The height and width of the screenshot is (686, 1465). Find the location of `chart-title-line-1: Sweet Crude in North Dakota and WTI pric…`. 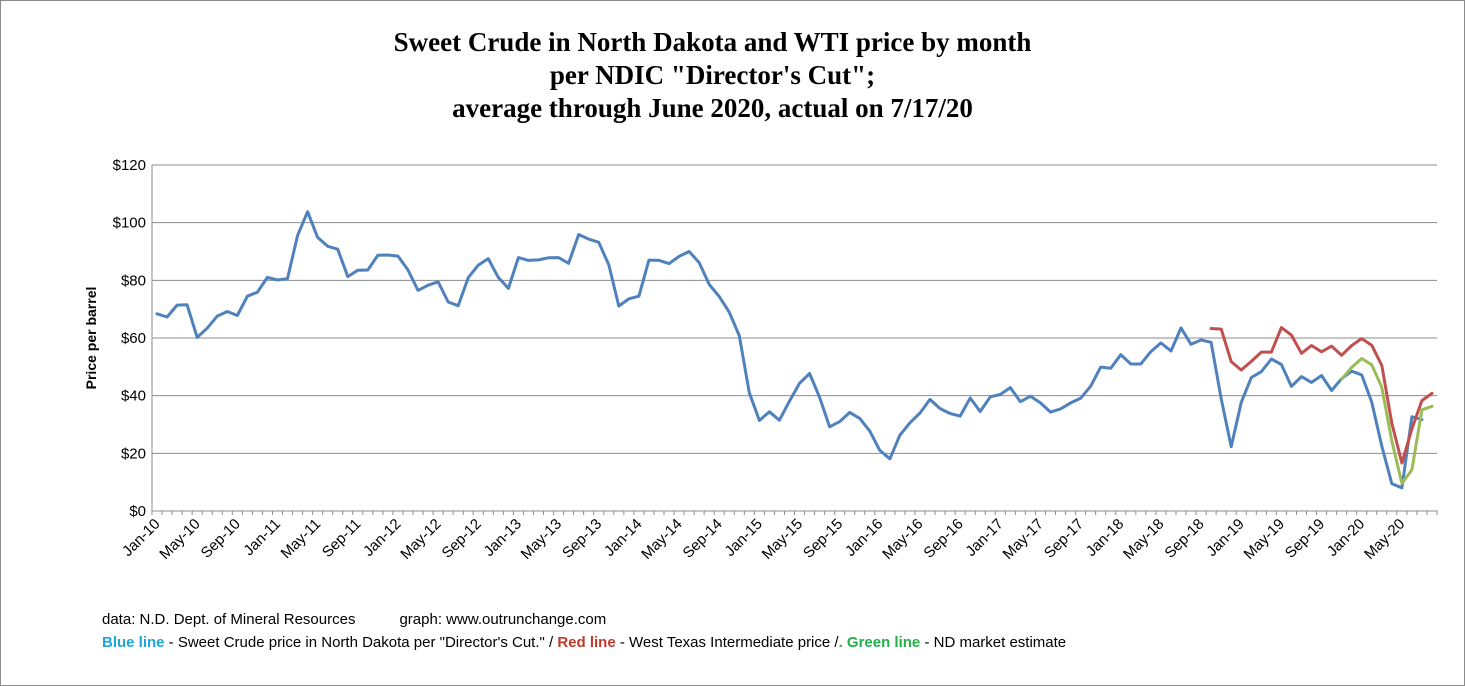

chart-title-line-1: Sweet Crude in North Dakota and WTI pric… is located at coordinates (712, 42).